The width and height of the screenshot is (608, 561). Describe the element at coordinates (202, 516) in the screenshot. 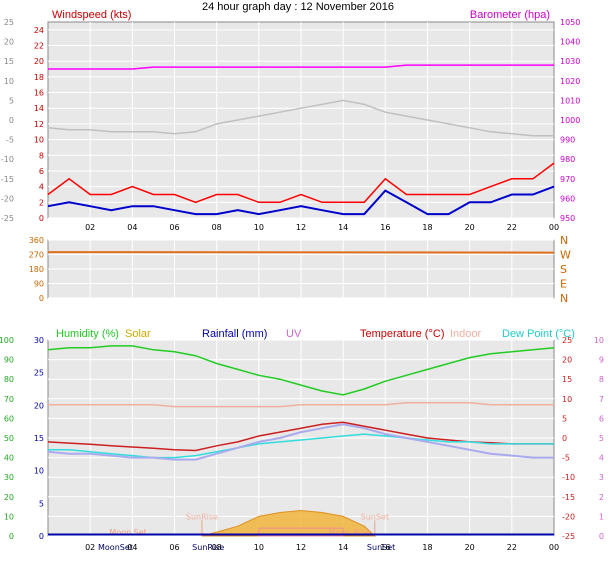

I see `event-annotation: SunRise` at that location.